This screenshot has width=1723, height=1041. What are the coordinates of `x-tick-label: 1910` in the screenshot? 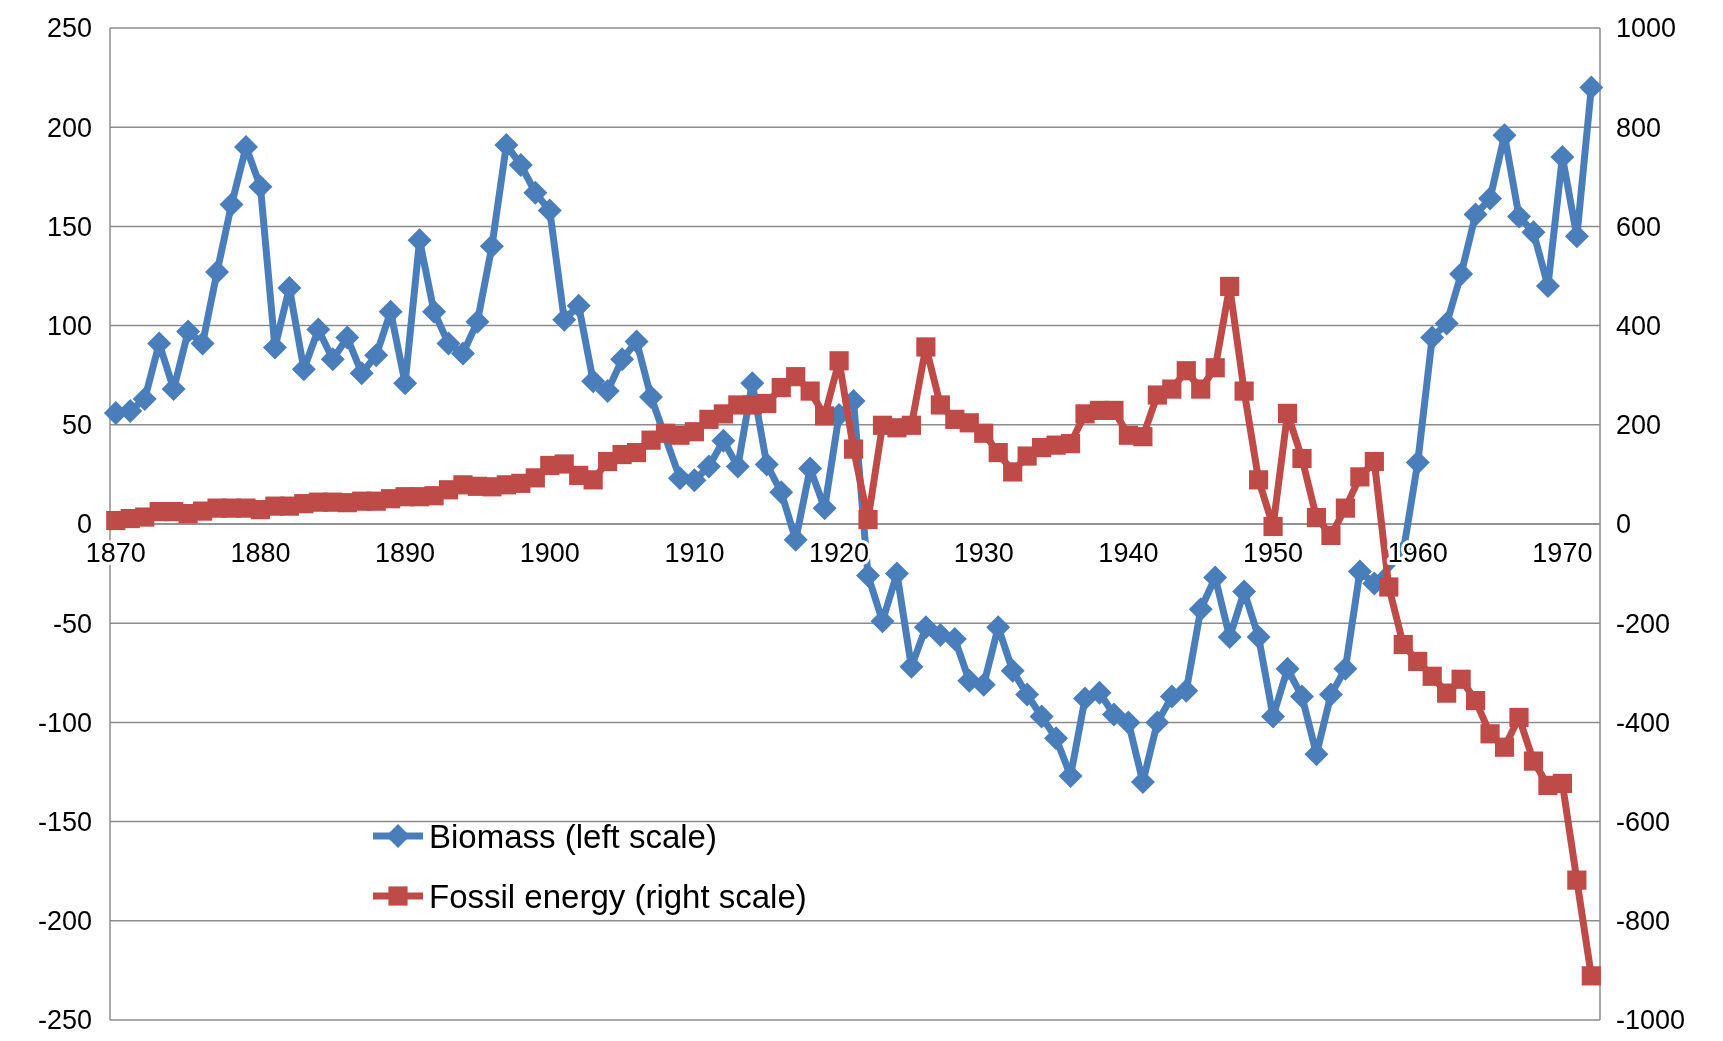 It's located at (694, 553).